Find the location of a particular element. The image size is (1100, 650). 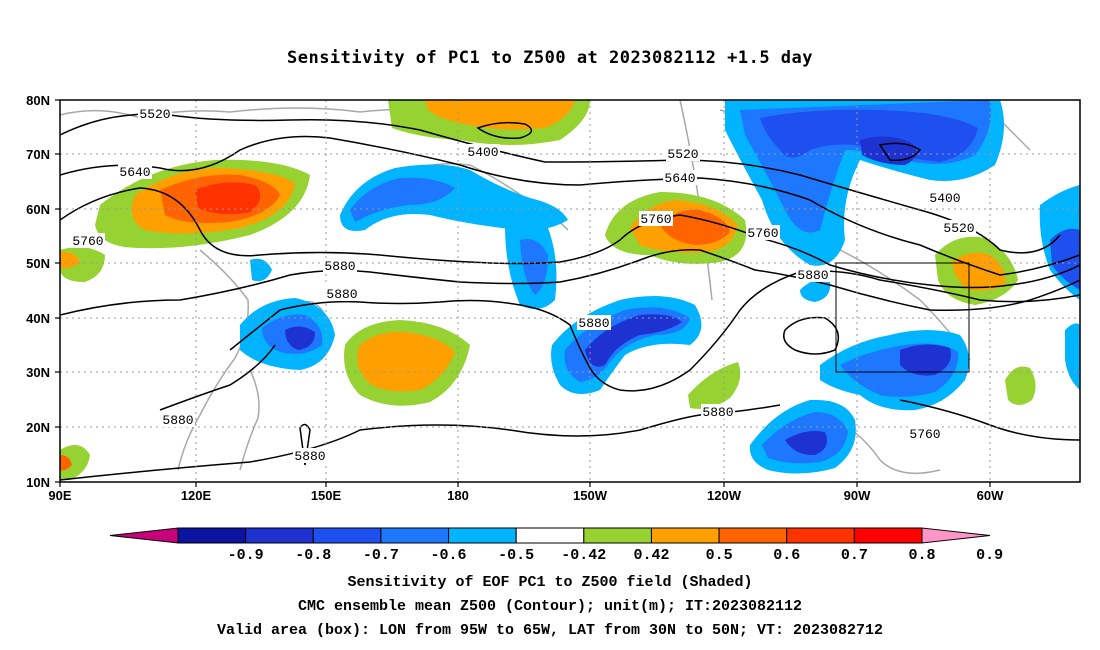

colorbar-label: -0.8 is located at coordinates (313, 555).